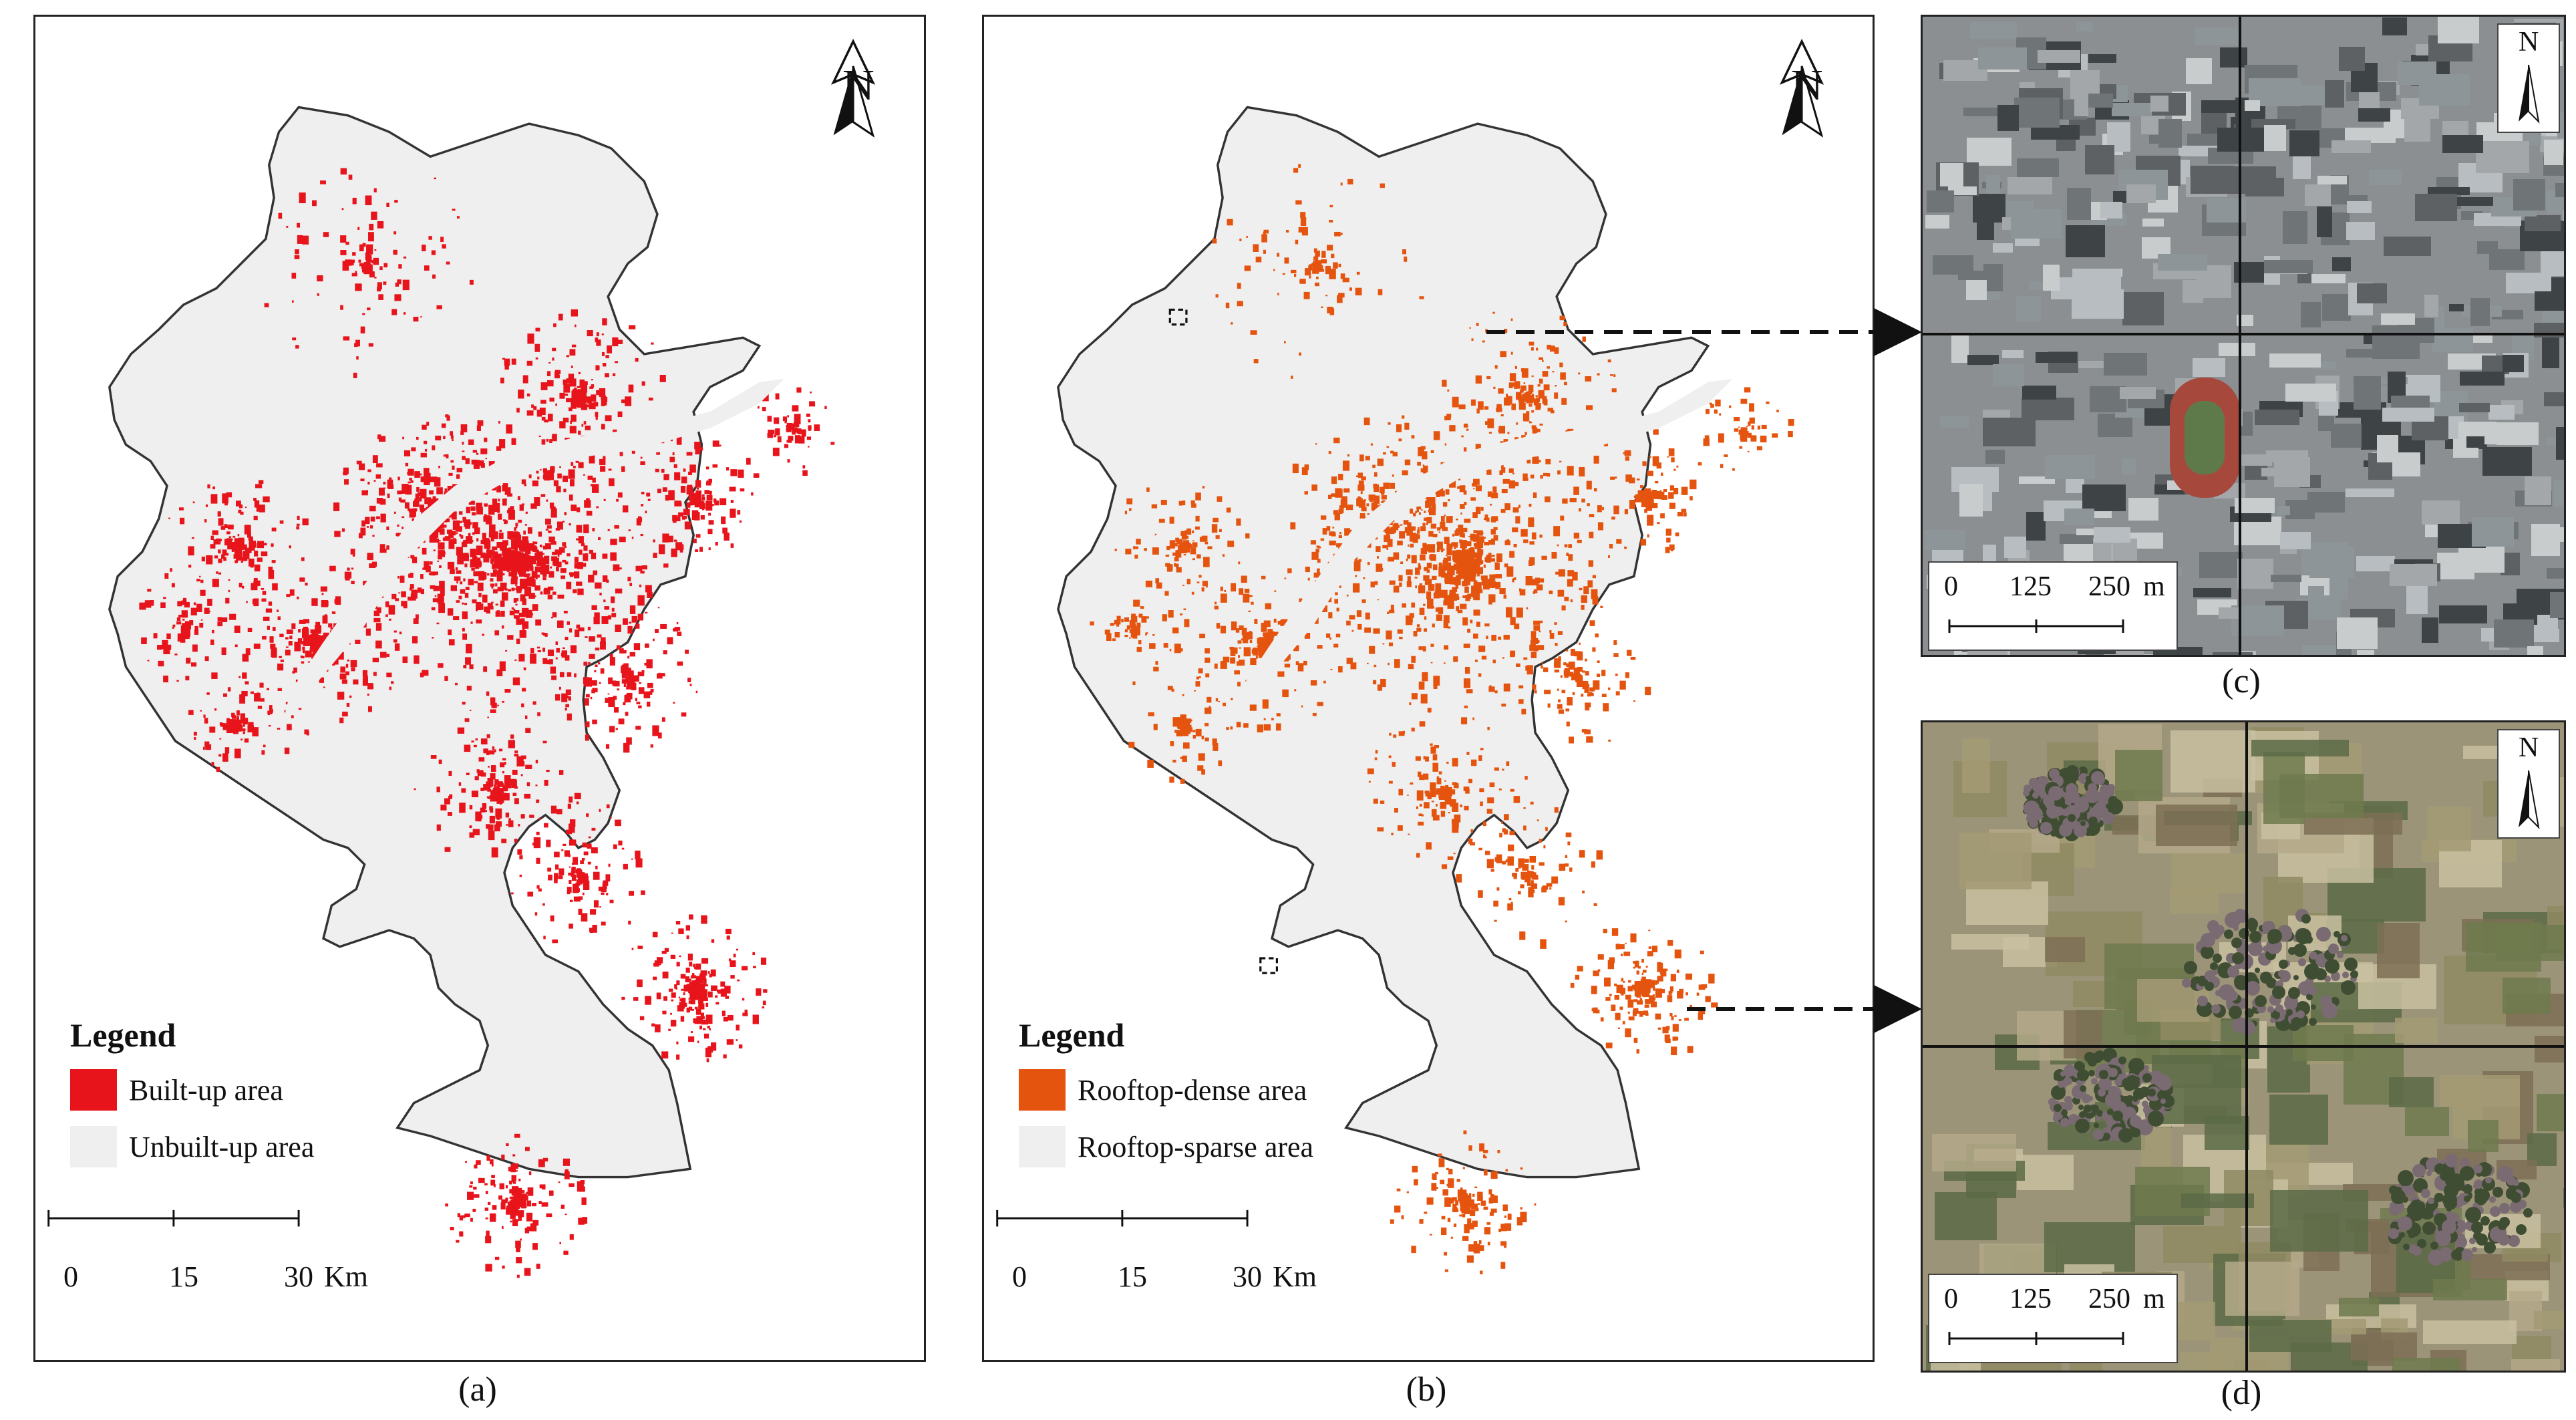 The image size is (2576, 1420). I want to click on legend-title-a: Legend, so click(123, 1035).